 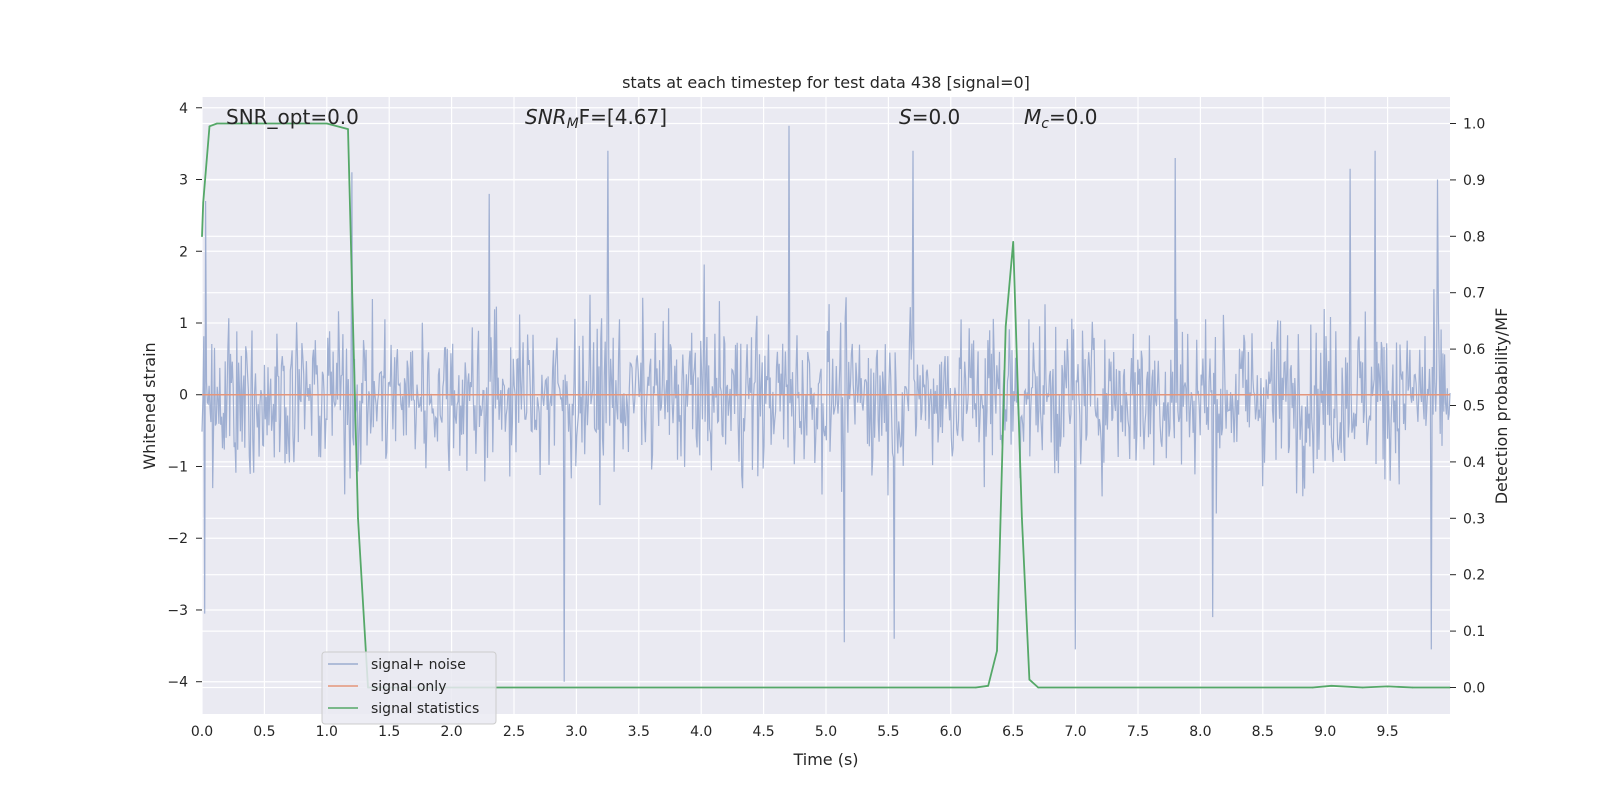 What do you see at coordinates (1474, 632) in the screenshot?
I see `y2-tick-label: 0.1` at bounding box center [1474, 632].